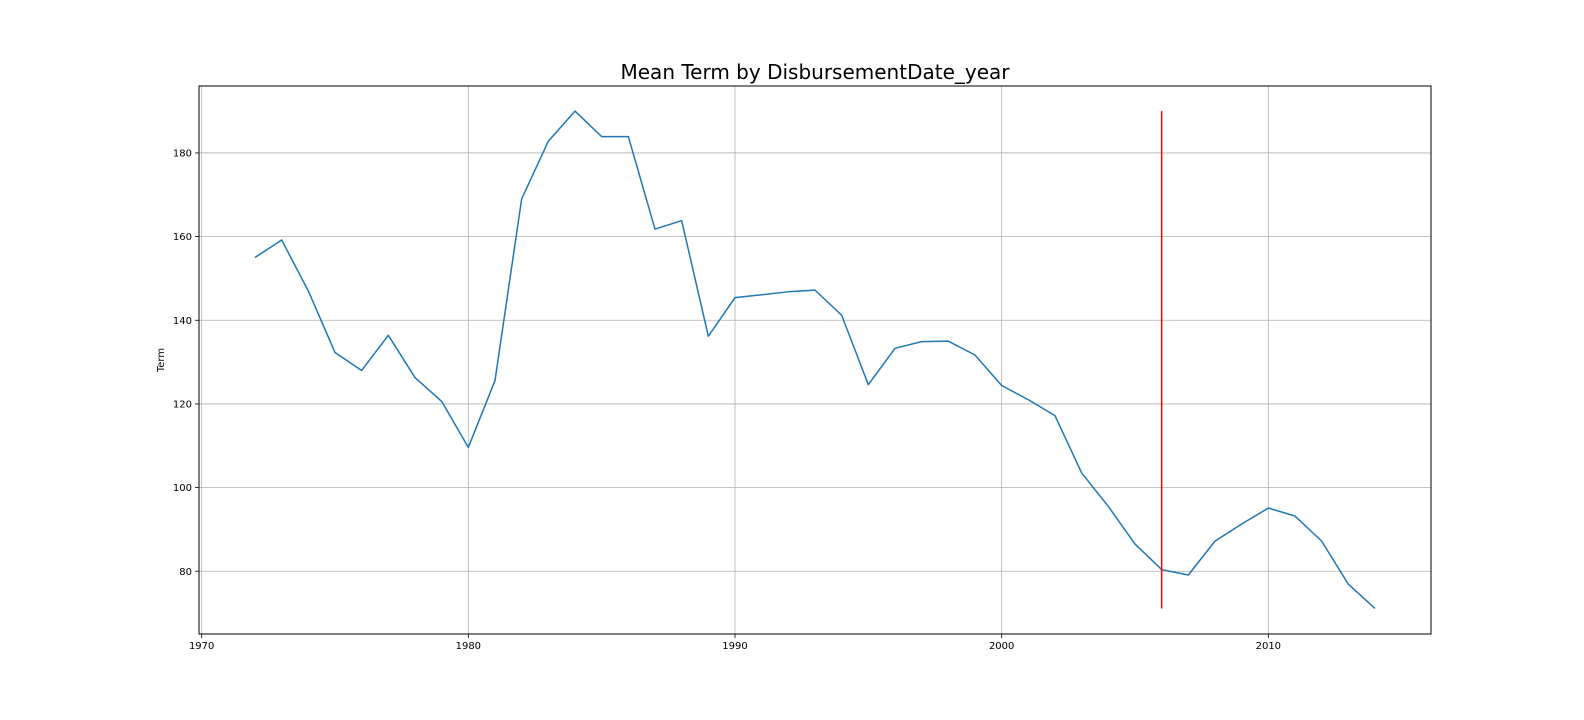  Describe the element at coordinates (201, 646) in the screenshot. I see `x-tick-label: 1970` at that location.